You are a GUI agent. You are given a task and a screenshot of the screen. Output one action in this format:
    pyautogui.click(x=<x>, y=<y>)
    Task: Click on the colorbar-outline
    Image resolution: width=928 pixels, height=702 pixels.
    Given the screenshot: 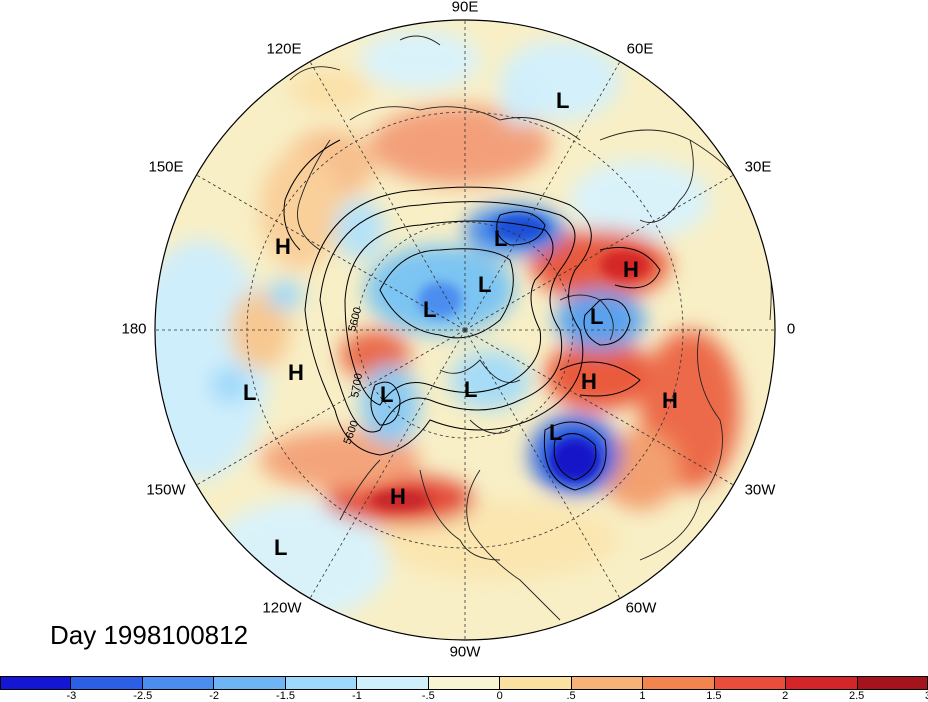 What is the action you would take?
    pyautogui.click(x=464, y=683)
    